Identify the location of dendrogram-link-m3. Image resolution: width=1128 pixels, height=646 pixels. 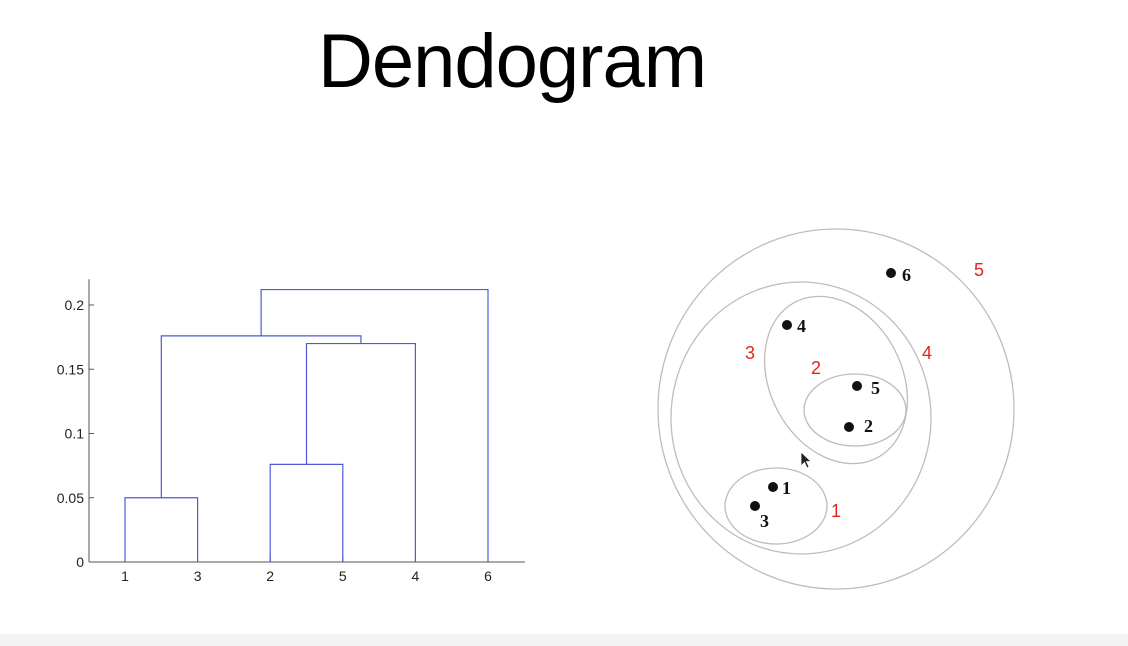
(361, 453).